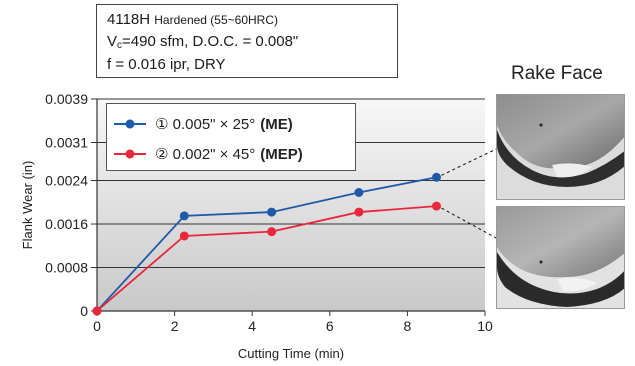  I want to click on x-tick-label: 4, so click(252, 326).